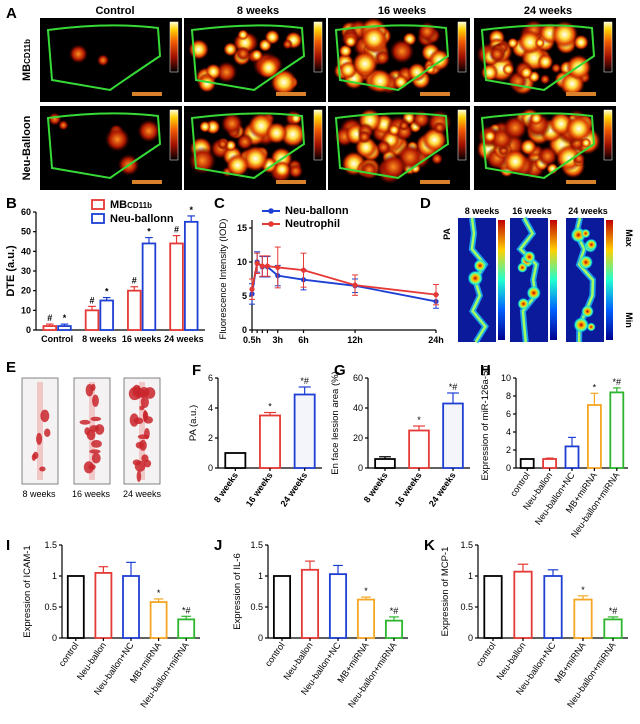  Describe the element at coordinates (219, 203) in the screenshot. I see `panel-label-c: C` at that location.